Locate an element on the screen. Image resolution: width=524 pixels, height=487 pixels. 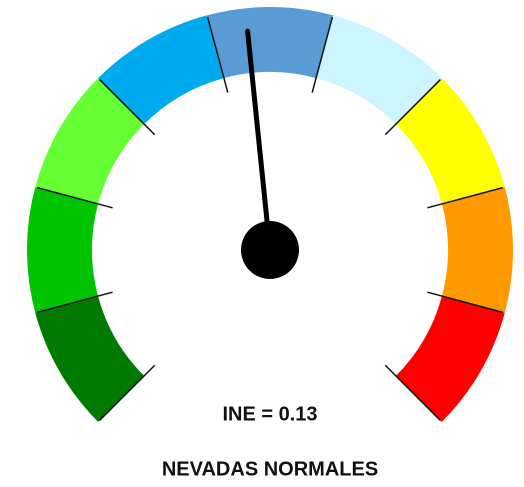
needle-hub is located at coordinates (270, 250).